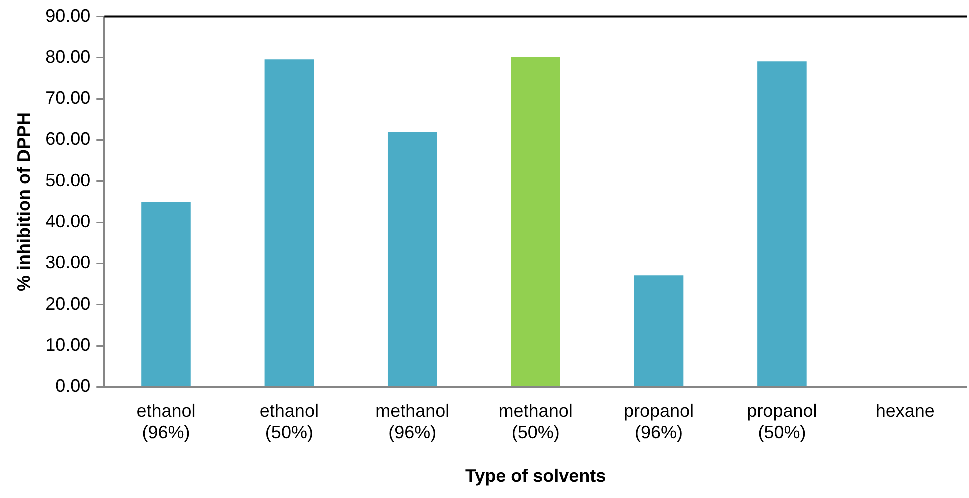 This screenshot has width=969, height=498. I want to click on y-tick-label: 60.00, so click(68, 139).